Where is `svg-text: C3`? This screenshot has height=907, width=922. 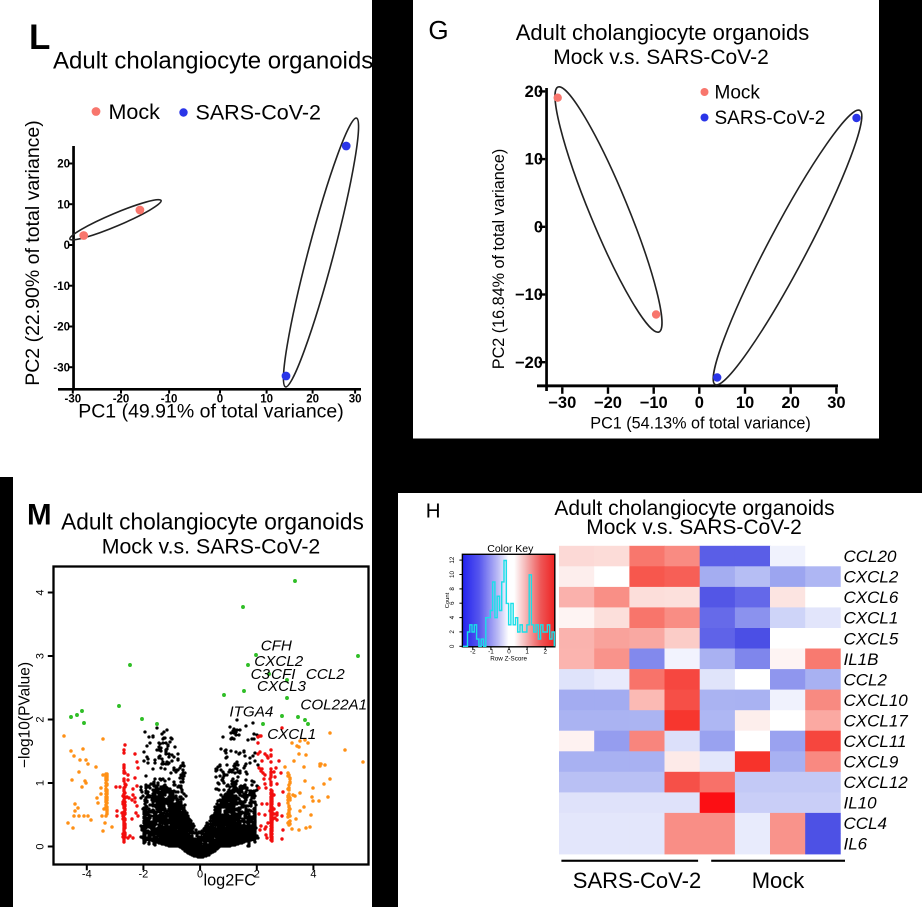
svg-text: C3 is located at coordinates (261, 674).